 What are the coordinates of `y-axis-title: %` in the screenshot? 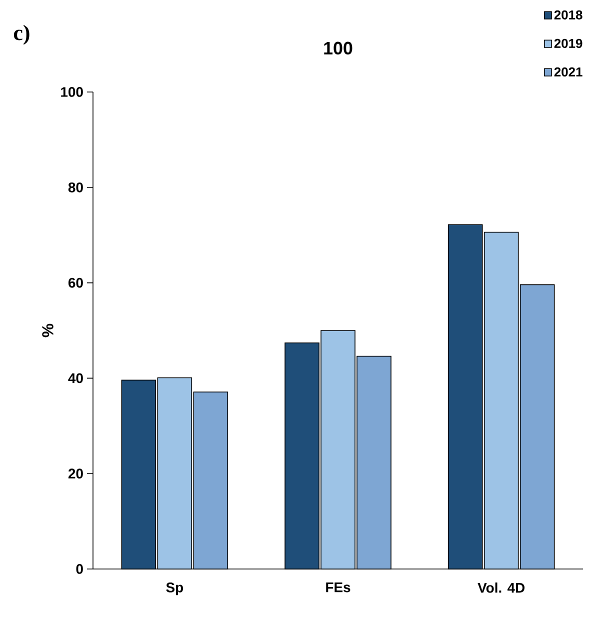 It's located at (48, 331).